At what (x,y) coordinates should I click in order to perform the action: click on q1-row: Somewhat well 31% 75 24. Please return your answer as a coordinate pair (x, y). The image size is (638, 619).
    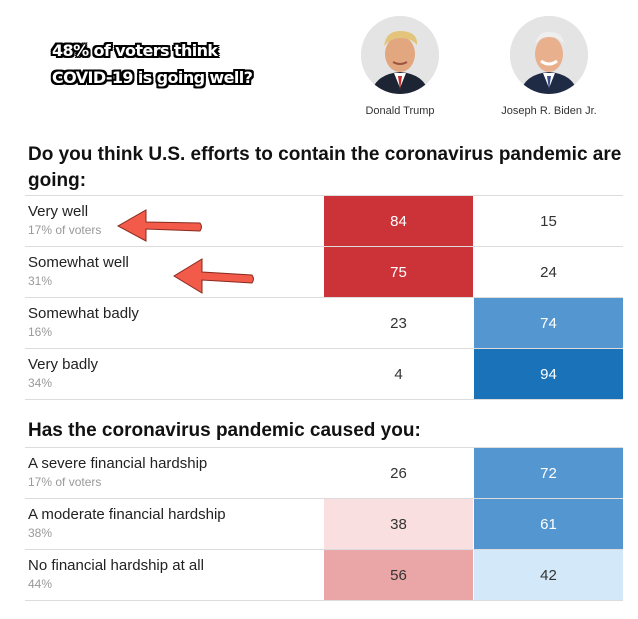
    Looking at the image, I should click on (324, 271).